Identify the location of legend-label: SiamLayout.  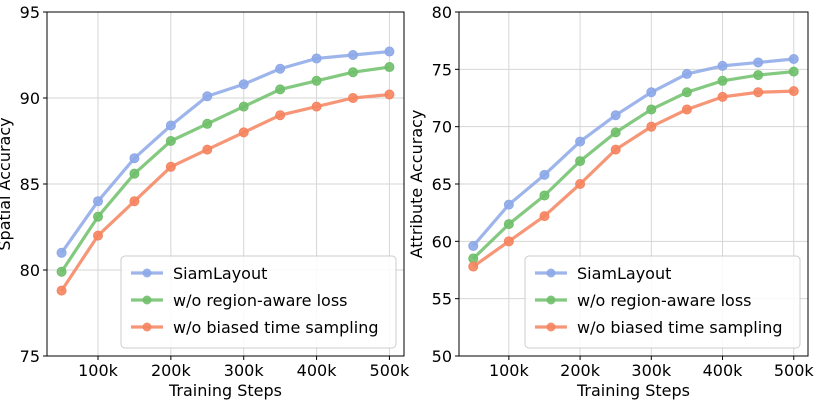
(220, 273).